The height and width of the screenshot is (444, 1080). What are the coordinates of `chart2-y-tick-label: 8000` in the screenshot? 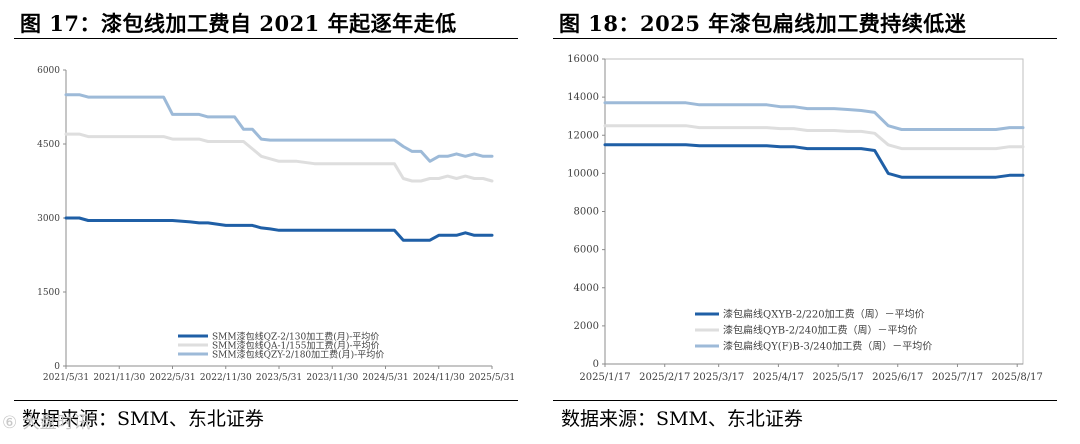 It's located at (586, 212).